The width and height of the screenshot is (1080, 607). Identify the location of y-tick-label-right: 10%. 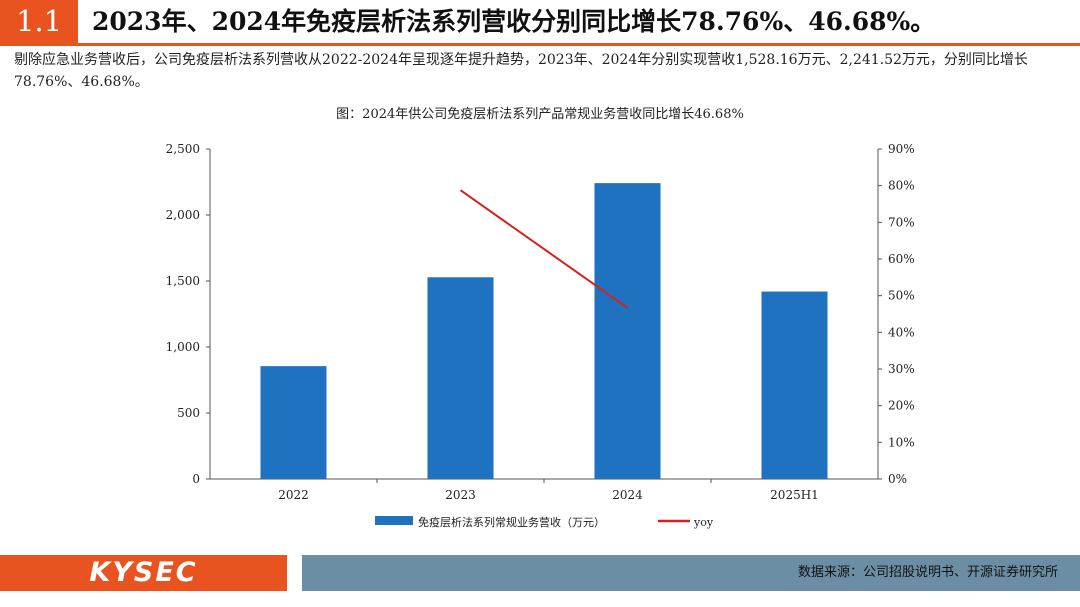
(901, 442).